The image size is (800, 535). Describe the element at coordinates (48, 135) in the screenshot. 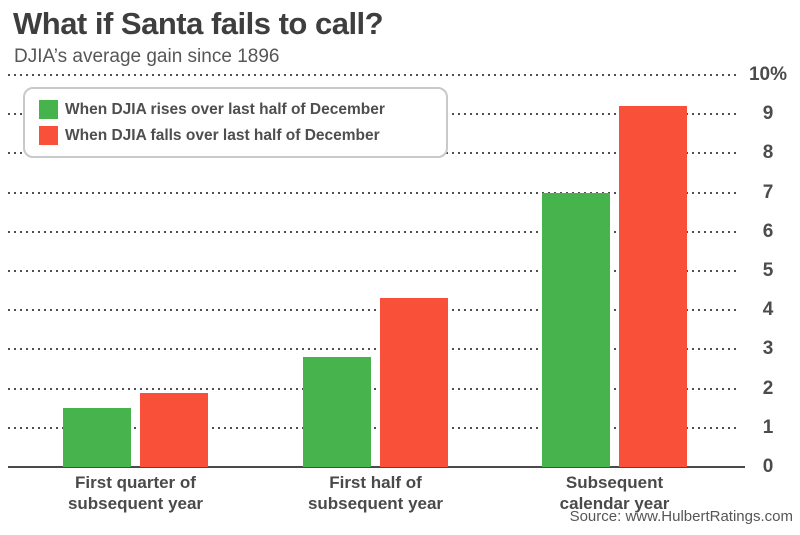

I see `falls-color-swatch` at that location.